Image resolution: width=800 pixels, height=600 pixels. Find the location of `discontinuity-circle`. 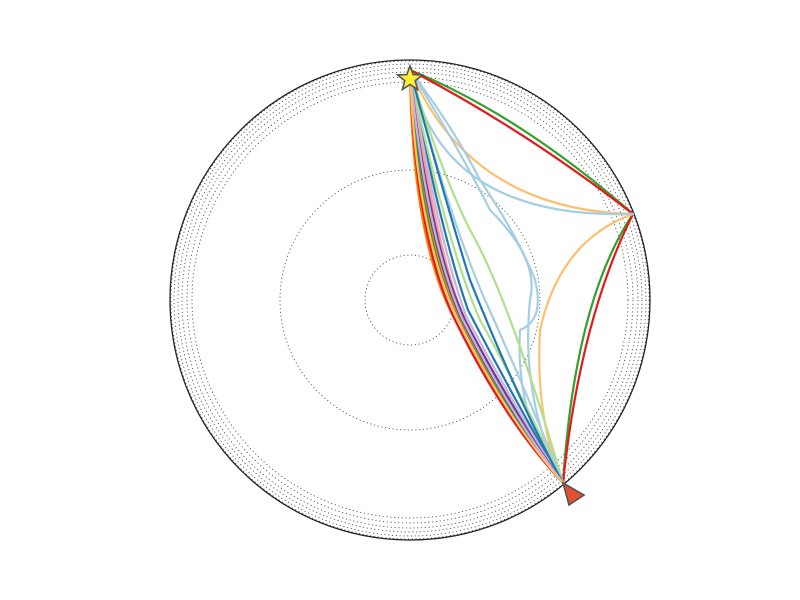

discontinuity-circle is located at coordinates (410, 300).